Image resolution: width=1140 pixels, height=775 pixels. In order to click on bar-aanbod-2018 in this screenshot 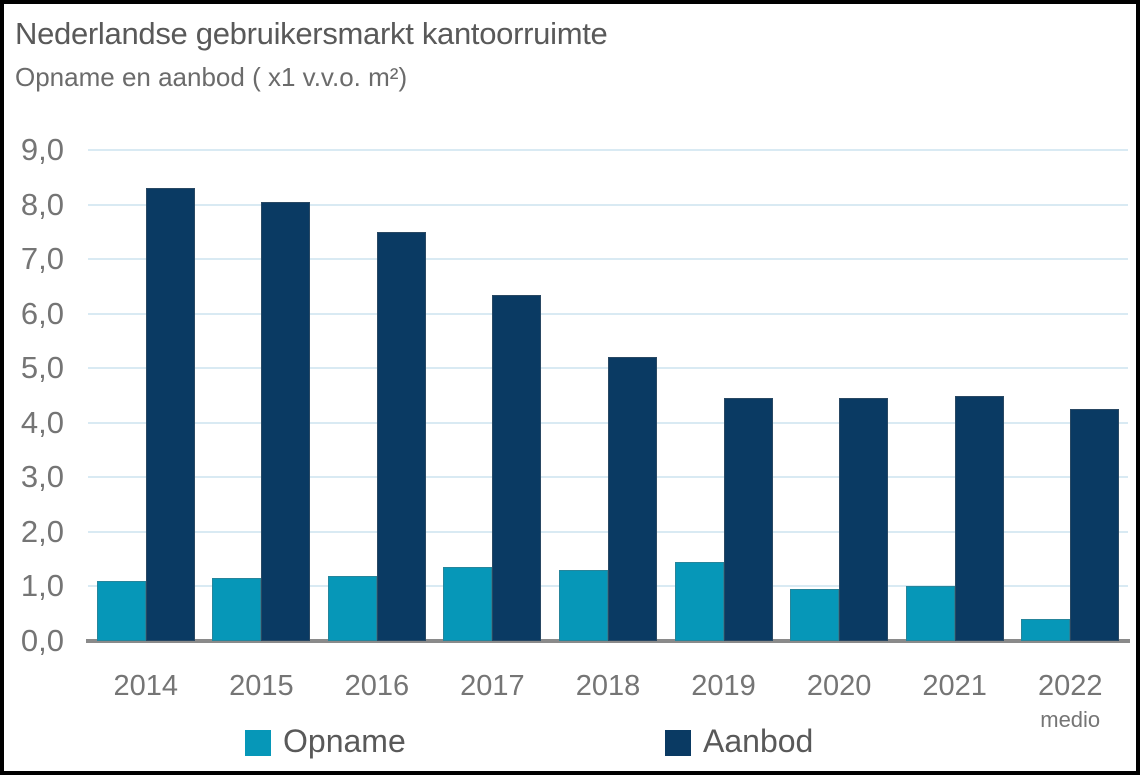, I will do `click(632, 499)`.